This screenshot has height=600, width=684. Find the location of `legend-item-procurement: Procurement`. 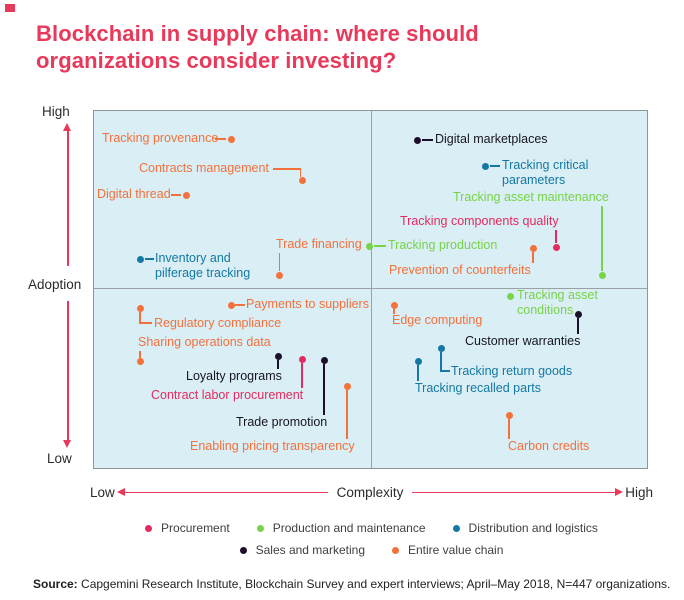

legend-item-procurement: Procurement is located at coordinates (187, 528).